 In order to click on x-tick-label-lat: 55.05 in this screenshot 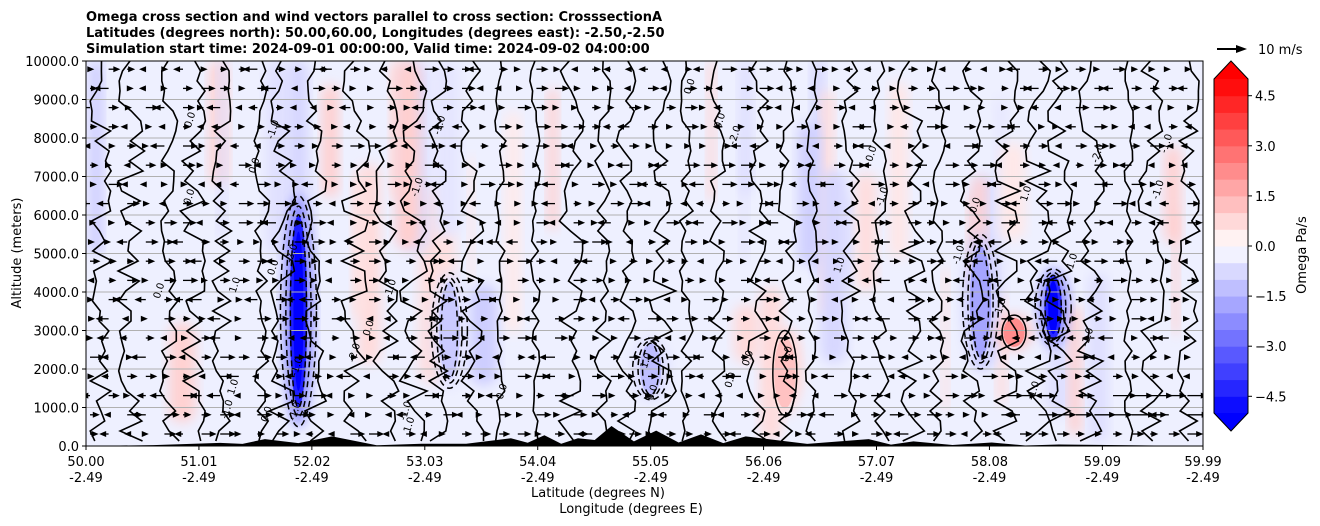, I will do `click(650, 462)`.